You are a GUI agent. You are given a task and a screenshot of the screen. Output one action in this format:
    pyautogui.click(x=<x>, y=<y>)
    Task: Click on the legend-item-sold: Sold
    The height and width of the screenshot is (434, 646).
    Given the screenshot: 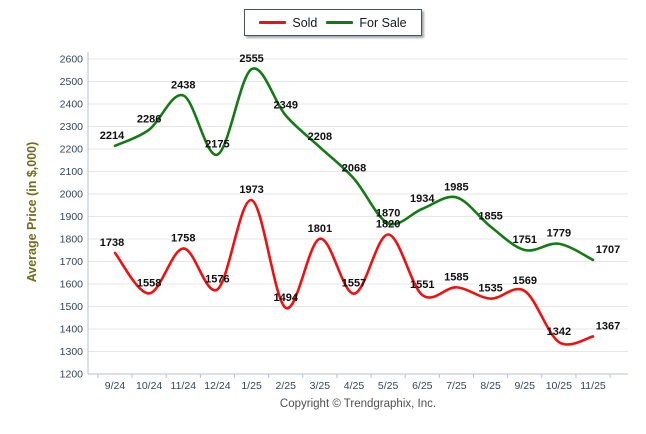 What is the action you would take?
    pyautogui.click(x=288, y=23)
    